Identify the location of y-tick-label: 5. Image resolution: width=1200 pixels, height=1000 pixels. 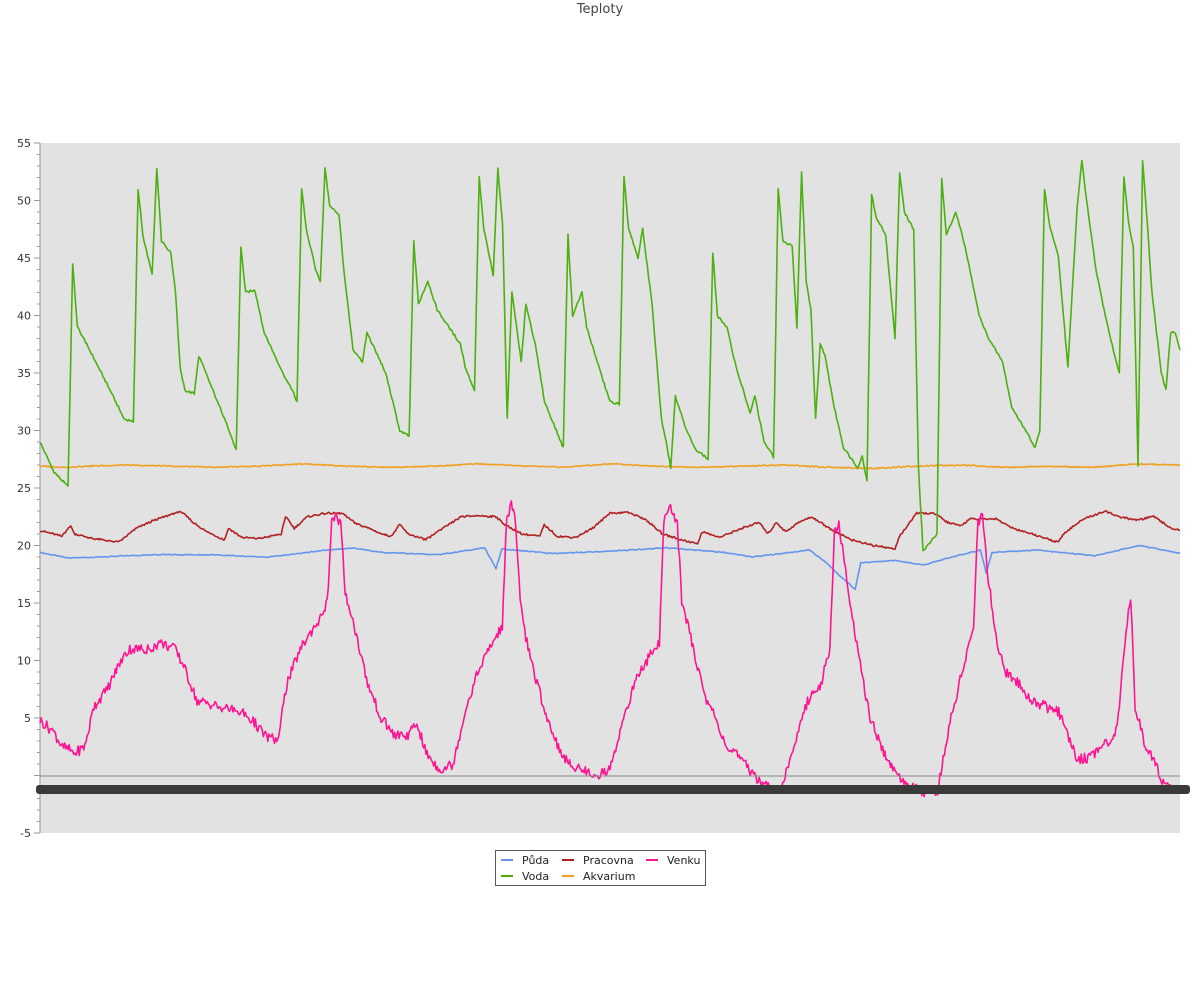
(27, 718).